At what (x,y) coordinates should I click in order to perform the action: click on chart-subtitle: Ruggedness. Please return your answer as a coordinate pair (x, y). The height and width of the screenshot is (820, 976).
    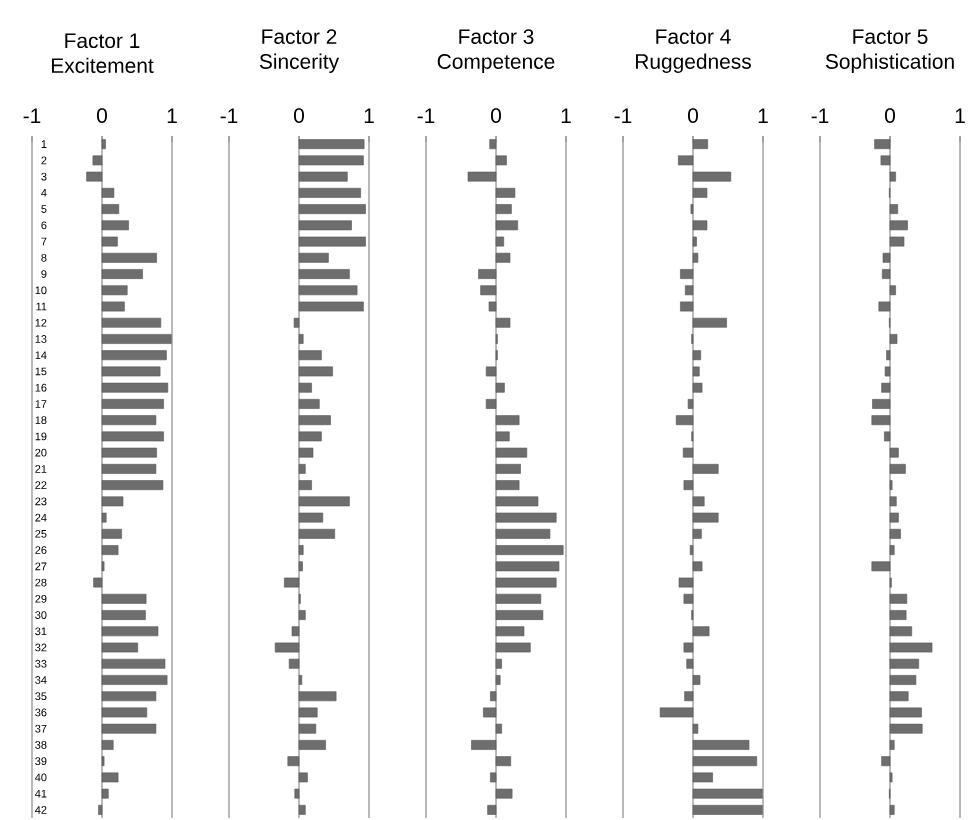
    Looking at the image, I should click on (693, 63).